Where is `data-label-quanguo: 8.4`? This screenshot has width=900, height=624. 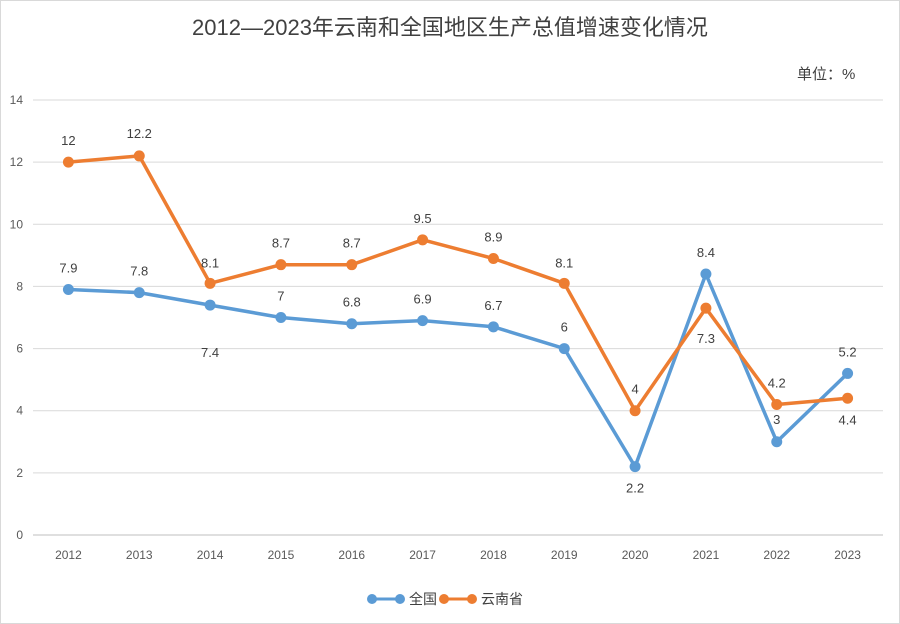
data-label-quanguo: 8.4 is located at coordinates (706, 252).